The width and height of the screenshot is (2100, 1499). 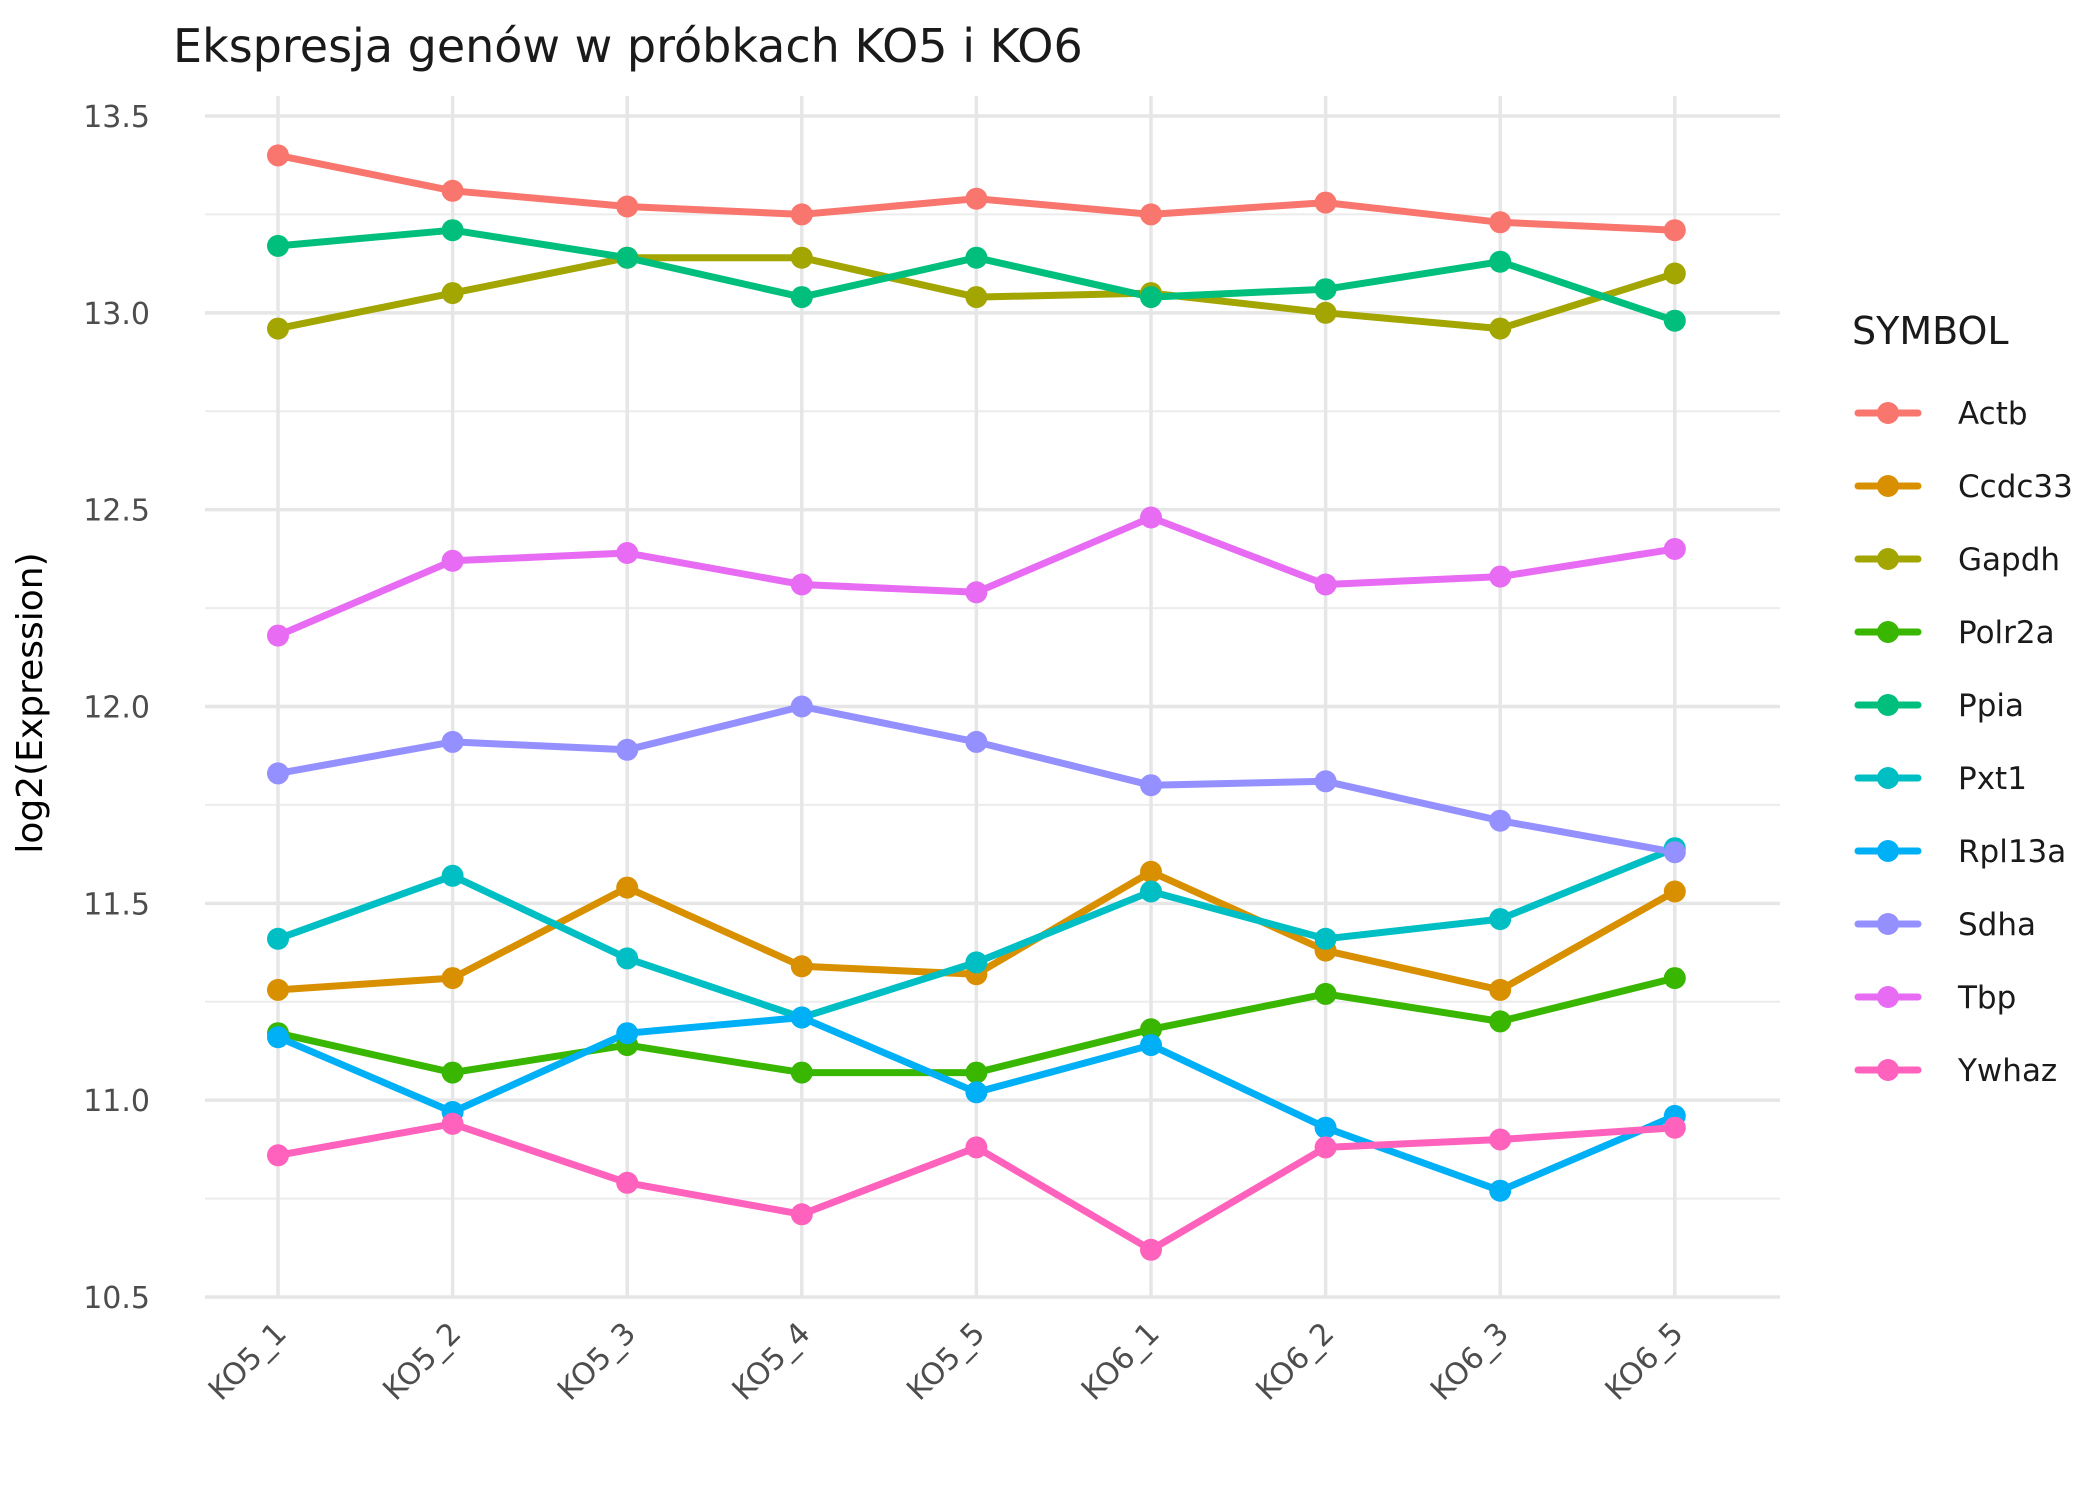 I want to click on legend-item-ppia: Ppia, so click(x=1939, y=706).